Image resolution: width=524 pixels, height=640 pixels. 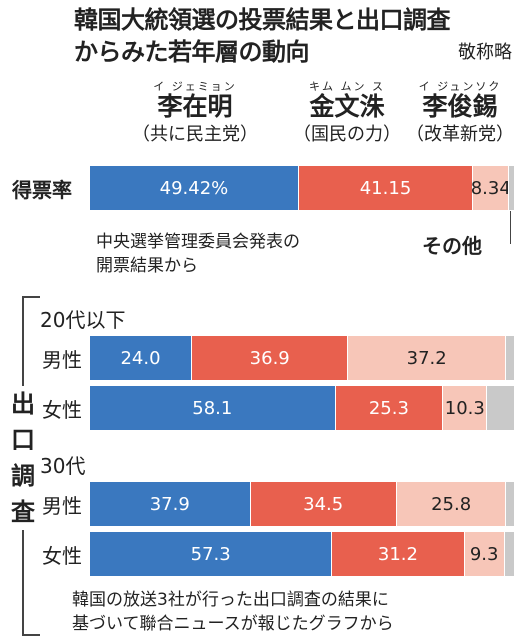 I want to click on group0-row0-value-label-lee-jae-myung: 24.0, so click(x=140, y=358).